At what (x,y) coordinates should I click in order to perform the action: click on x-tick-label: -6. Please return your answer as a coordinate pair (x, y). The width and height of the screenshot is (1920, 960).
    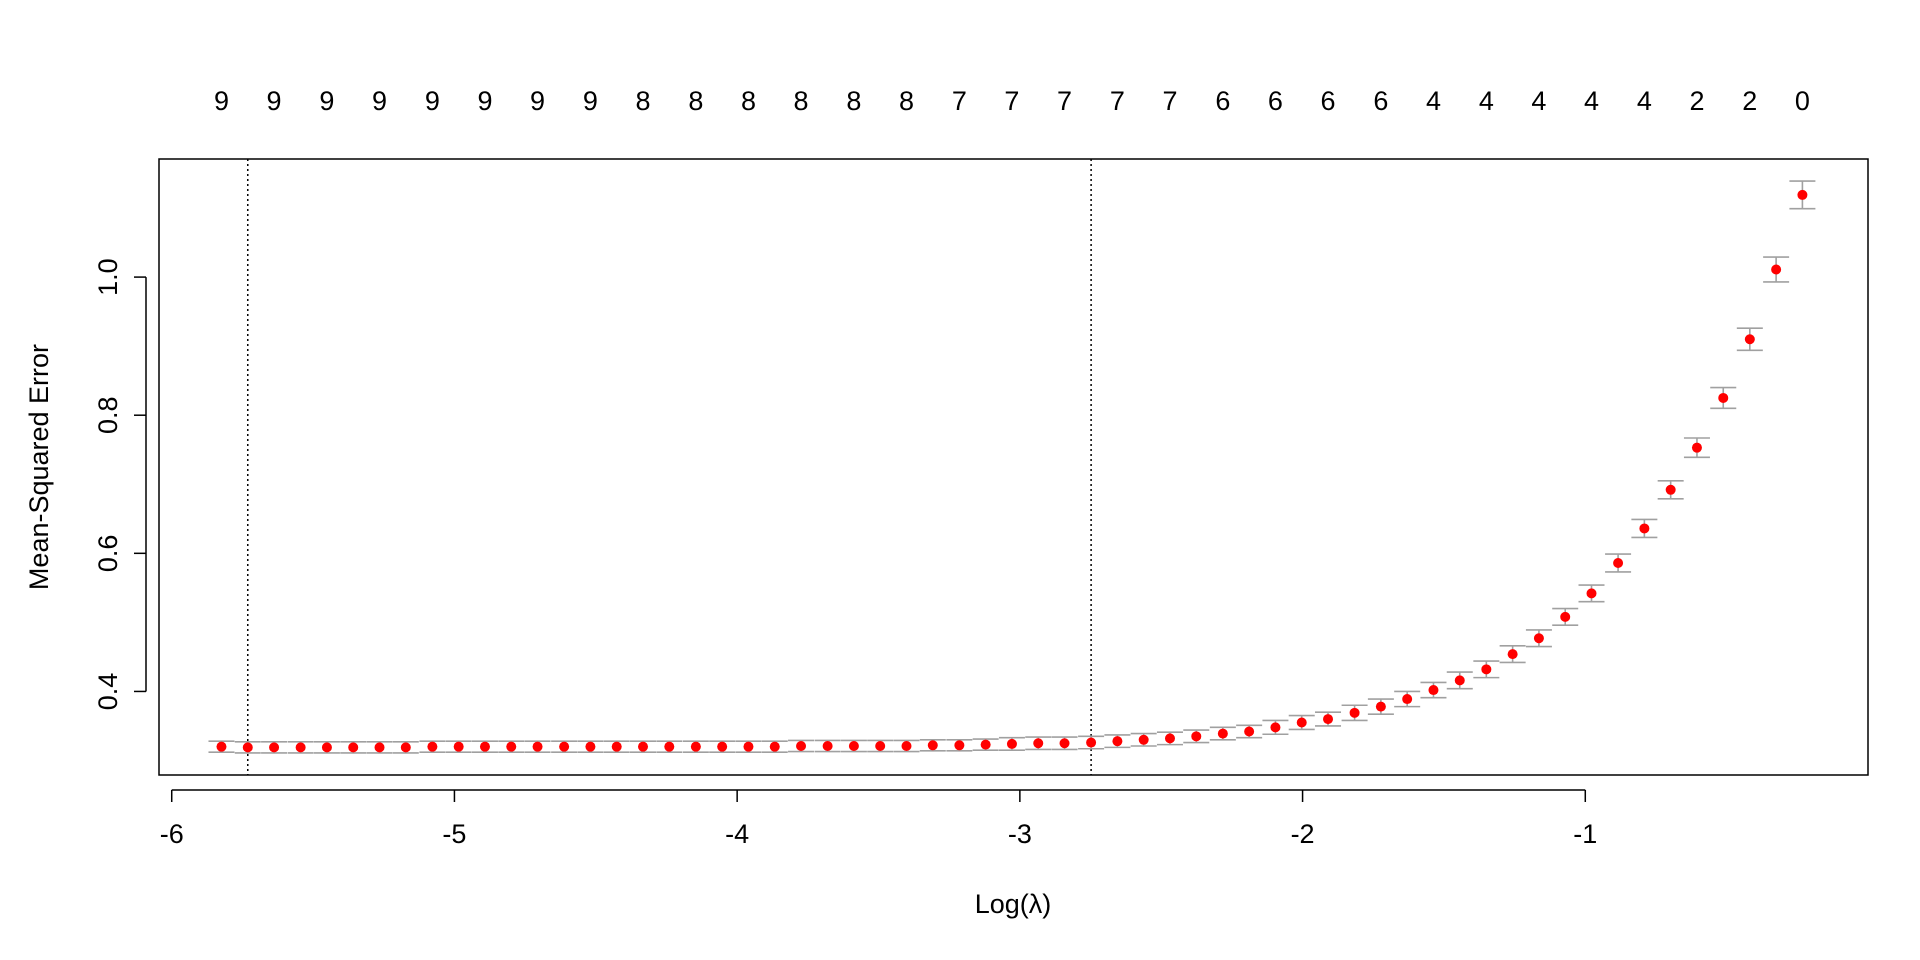
    Looking at the image, I should click on (172, 834).